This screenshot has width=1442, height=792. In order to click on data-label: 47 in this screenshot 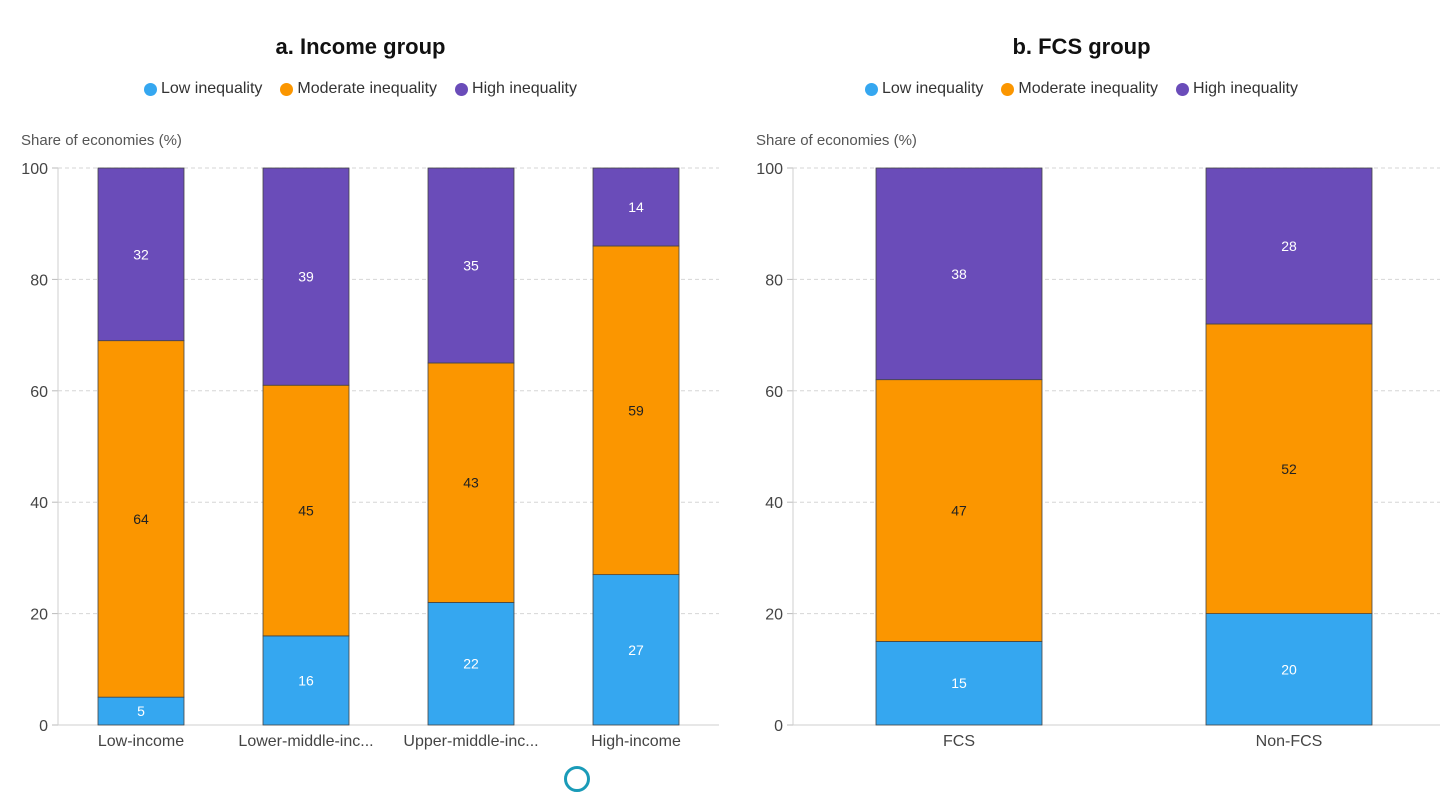, I will do `click(959, 511)`.